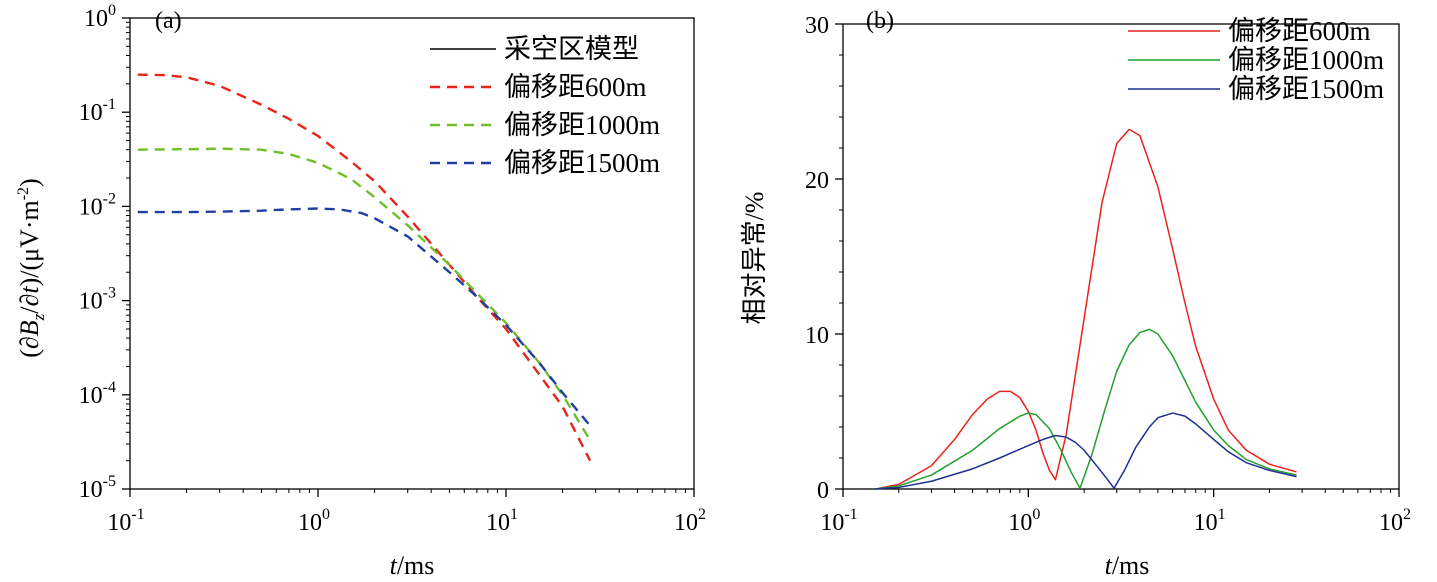 Image resolution: width=1437 pixels, height=582 pixels. What do you see at coordinates (582, 125) in the screenshot?
I see `legend-label-2: 偏移距1000m` at bounding box center [582, 125].